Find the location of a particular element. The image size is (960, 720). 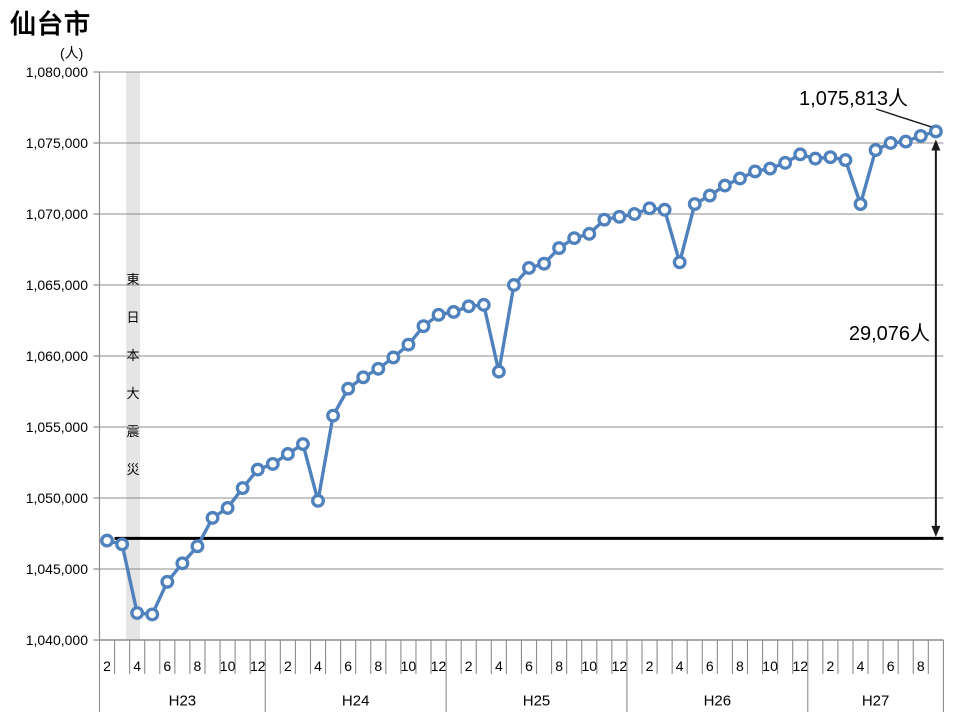

earthquake-event-label-char: 災 is located at coordinates (133, 469).